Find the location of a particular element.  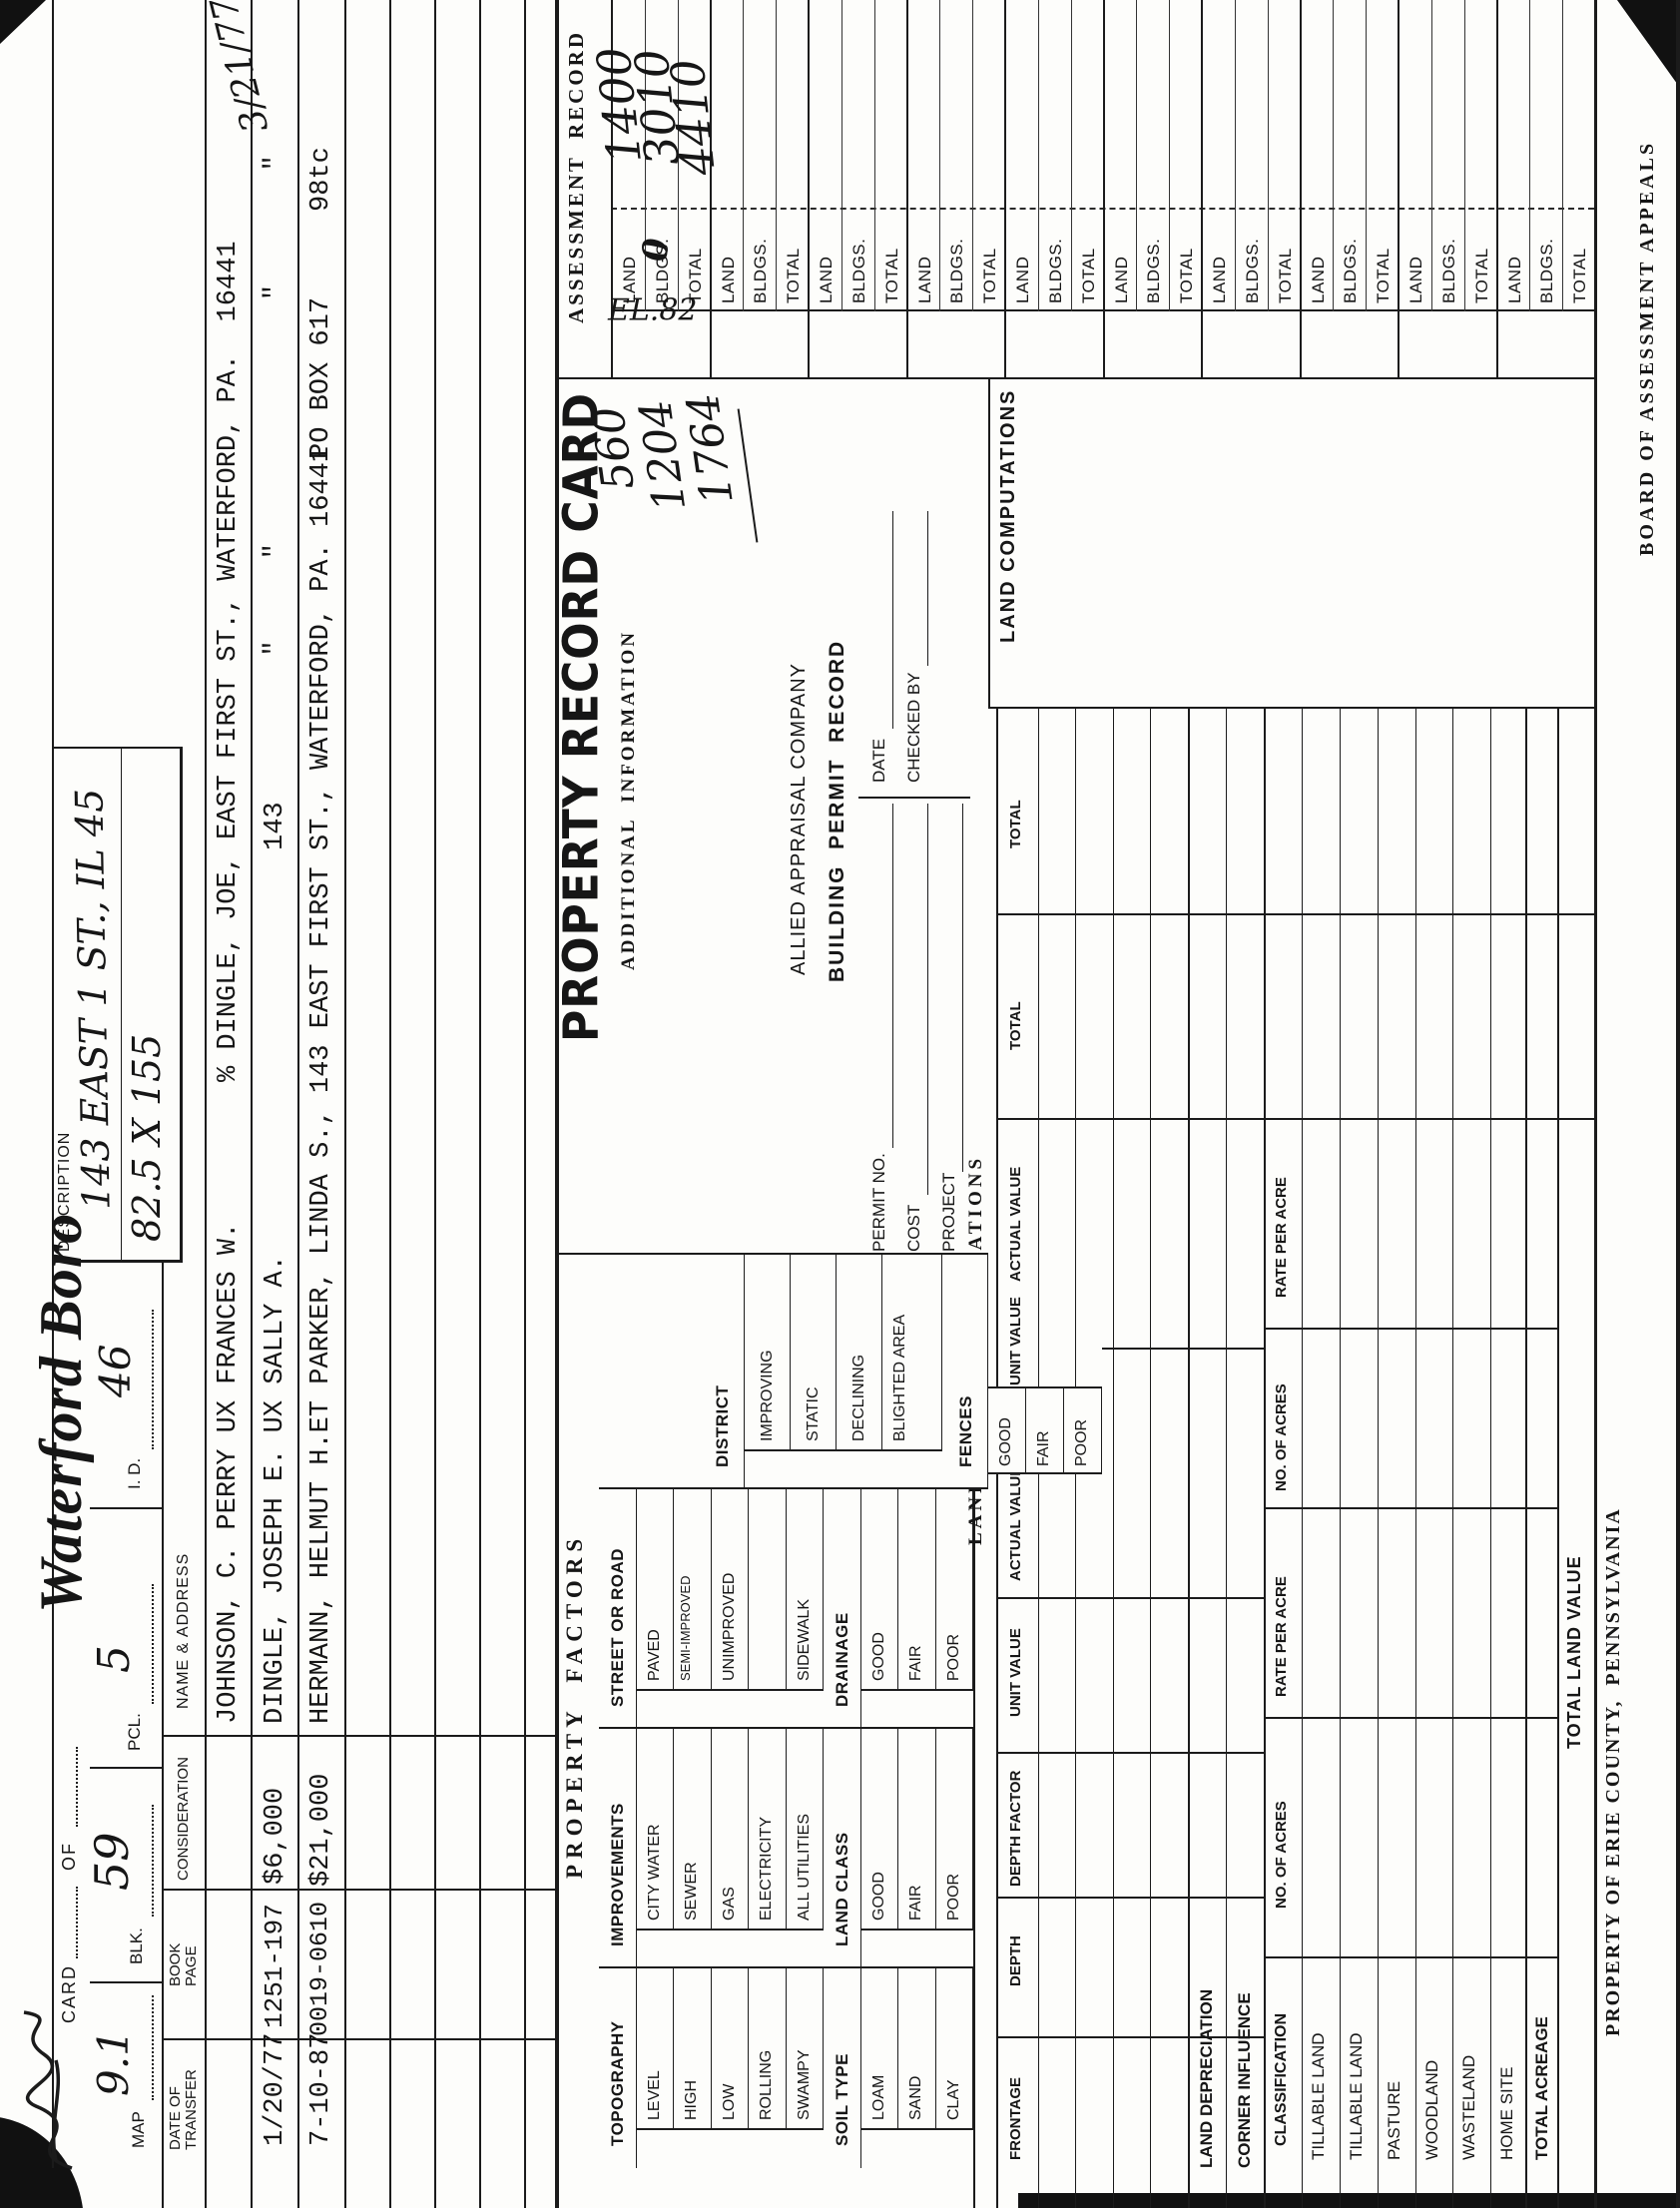

factor-option: SAND is located at coordinates (917, 2049).